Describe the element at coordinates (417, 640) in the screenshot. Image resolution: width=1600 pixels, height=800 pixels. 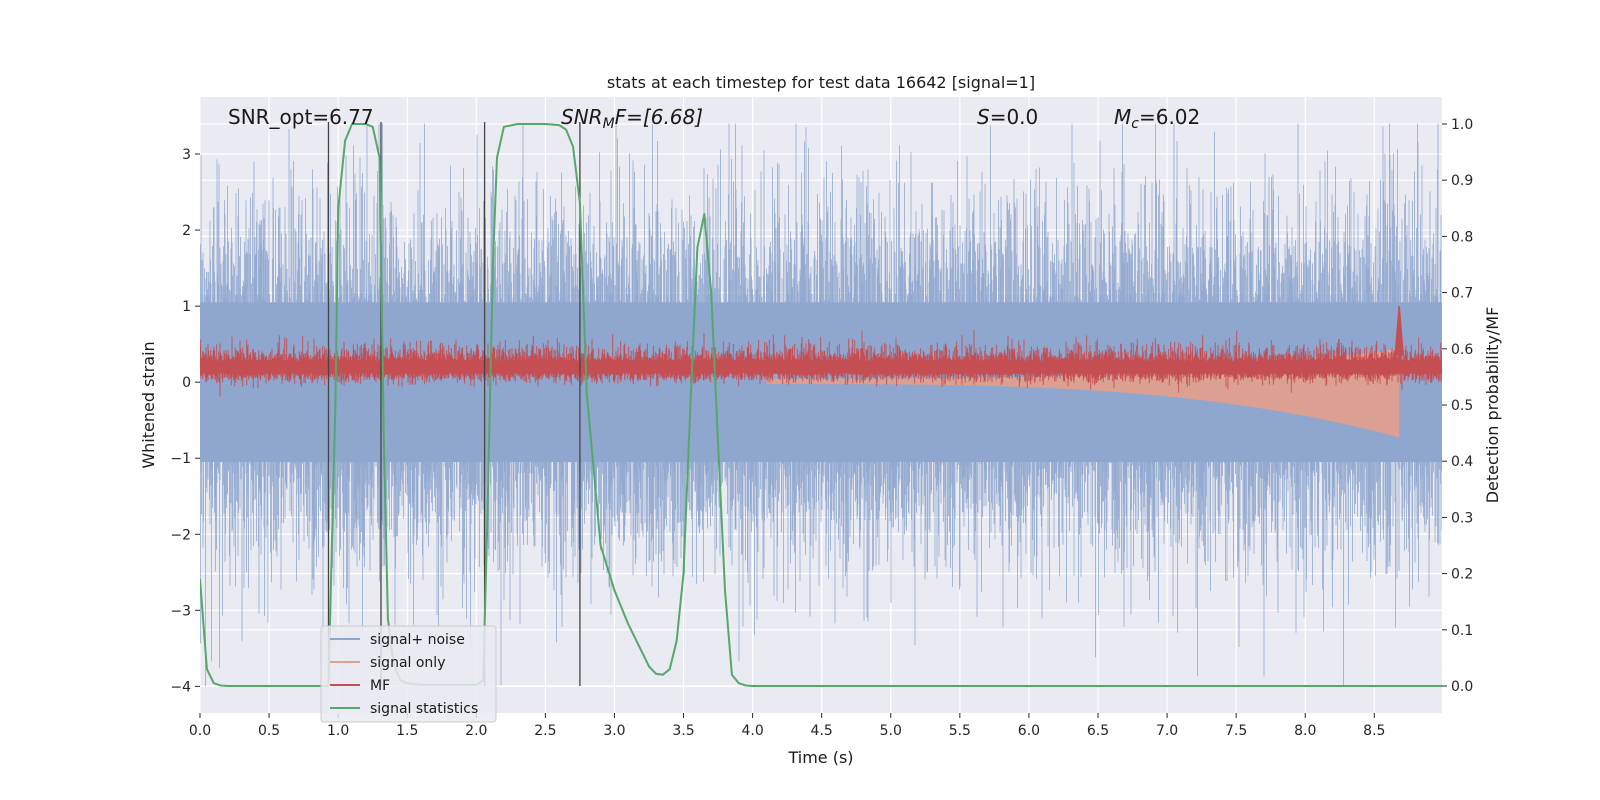
I see `legend-label-signal-plus-noise: signal+ noise` at that location.